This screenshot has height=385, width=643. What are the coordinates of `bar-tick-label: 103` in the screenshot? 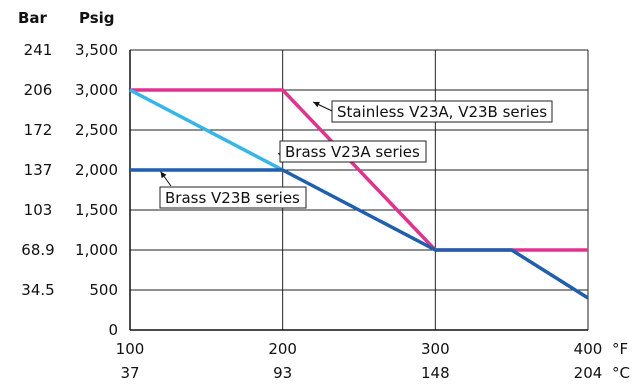 It's located at (38, 210).